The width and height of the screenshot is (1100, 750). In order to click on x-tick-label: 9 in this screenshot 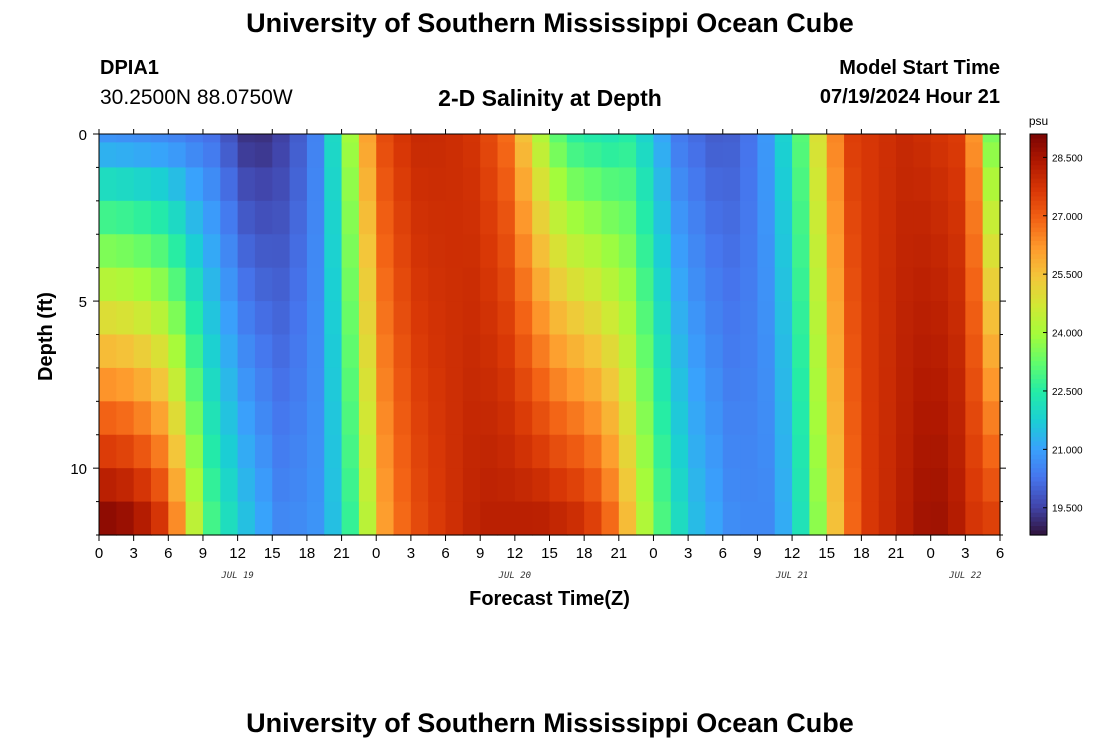, I will do `click(757, 553)`.